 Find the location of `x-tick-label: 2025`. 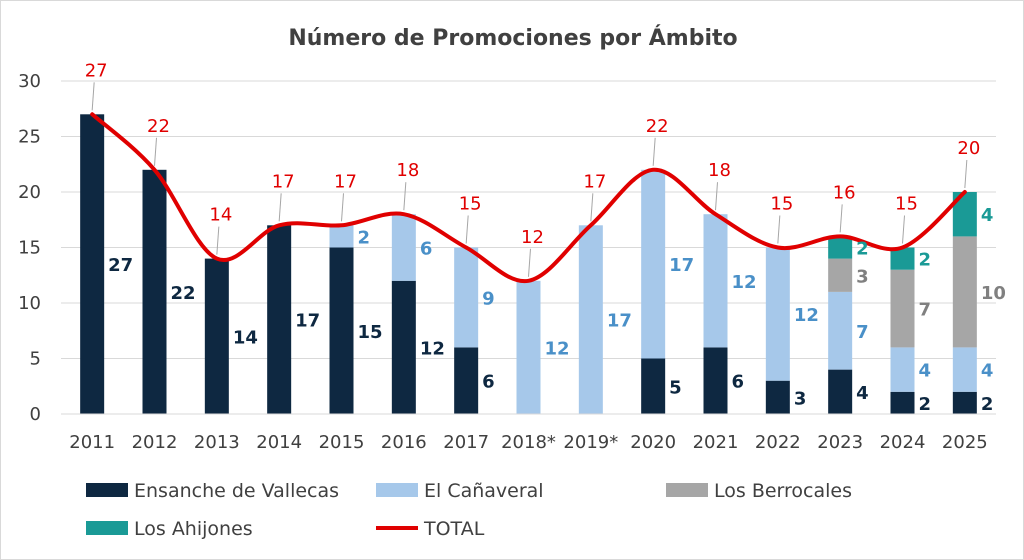

x-tick-label: 2025 is located at coordinates (965, 442).